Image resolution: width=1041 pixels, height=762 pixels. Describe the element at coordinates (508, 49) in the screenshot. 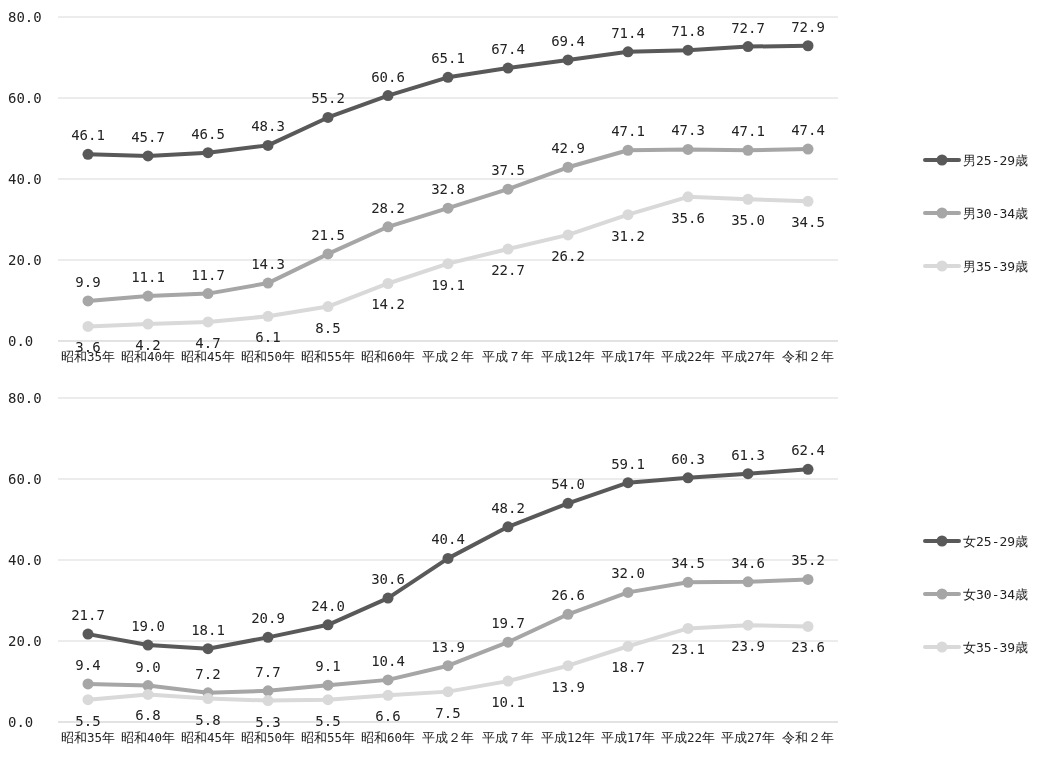

I see `data-label: 67.4` at that location.